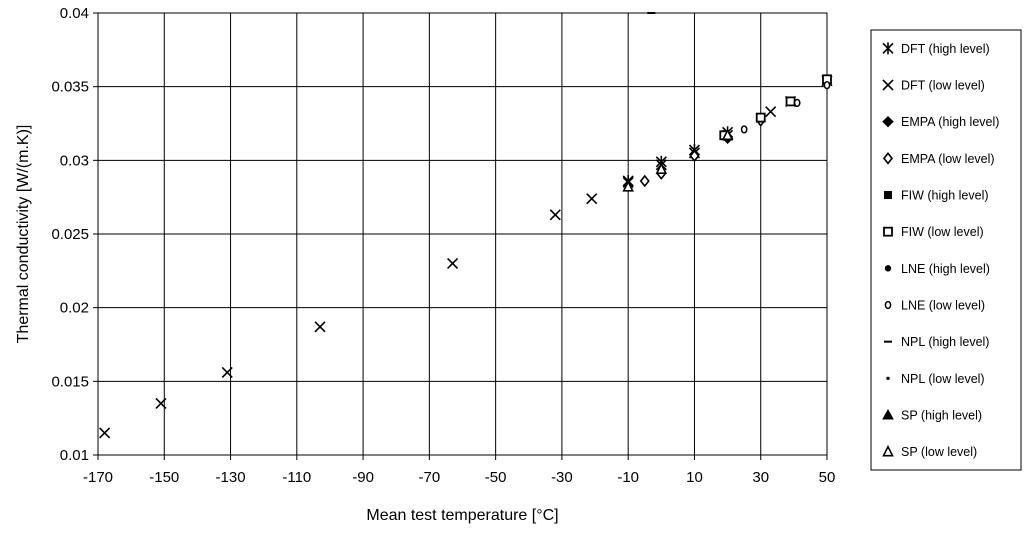 The image size is (1029, 534). I want to click on x-tick-label: -150, so click(164, 477).